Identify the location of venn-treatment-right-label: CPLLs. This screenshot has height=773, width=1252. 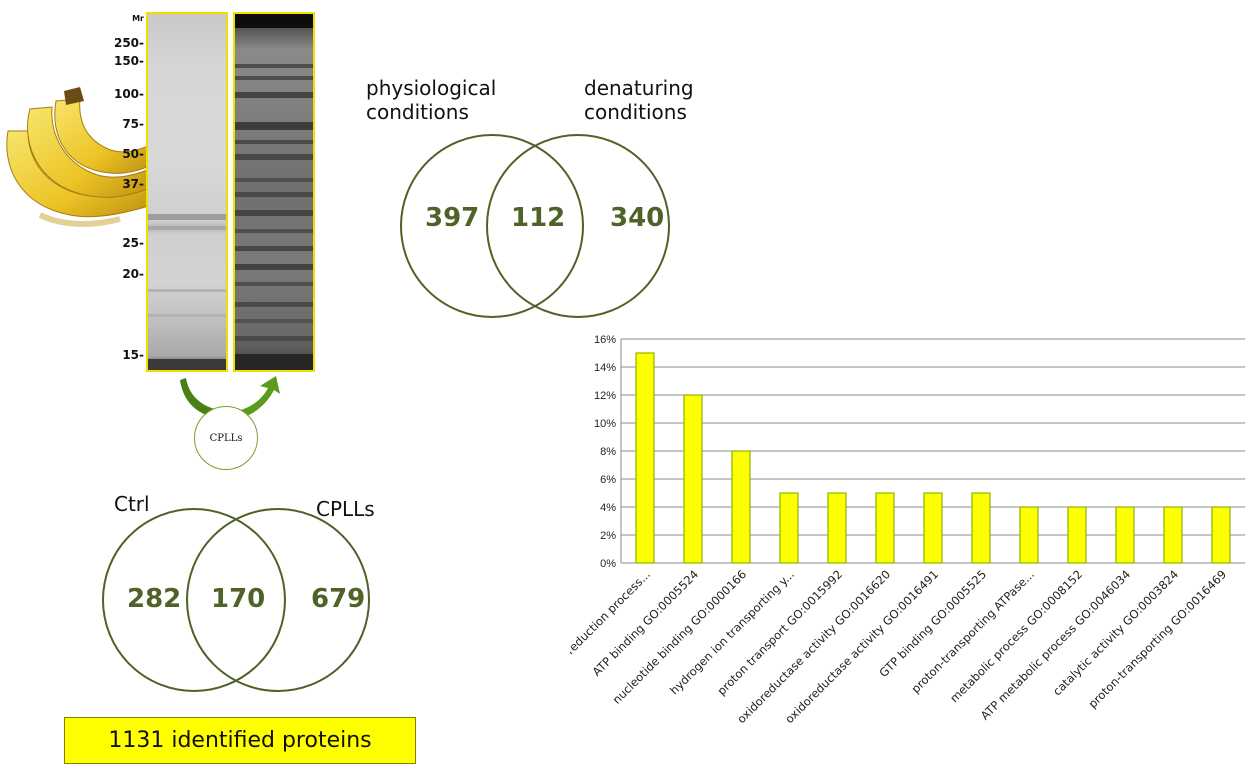
(345, 509).